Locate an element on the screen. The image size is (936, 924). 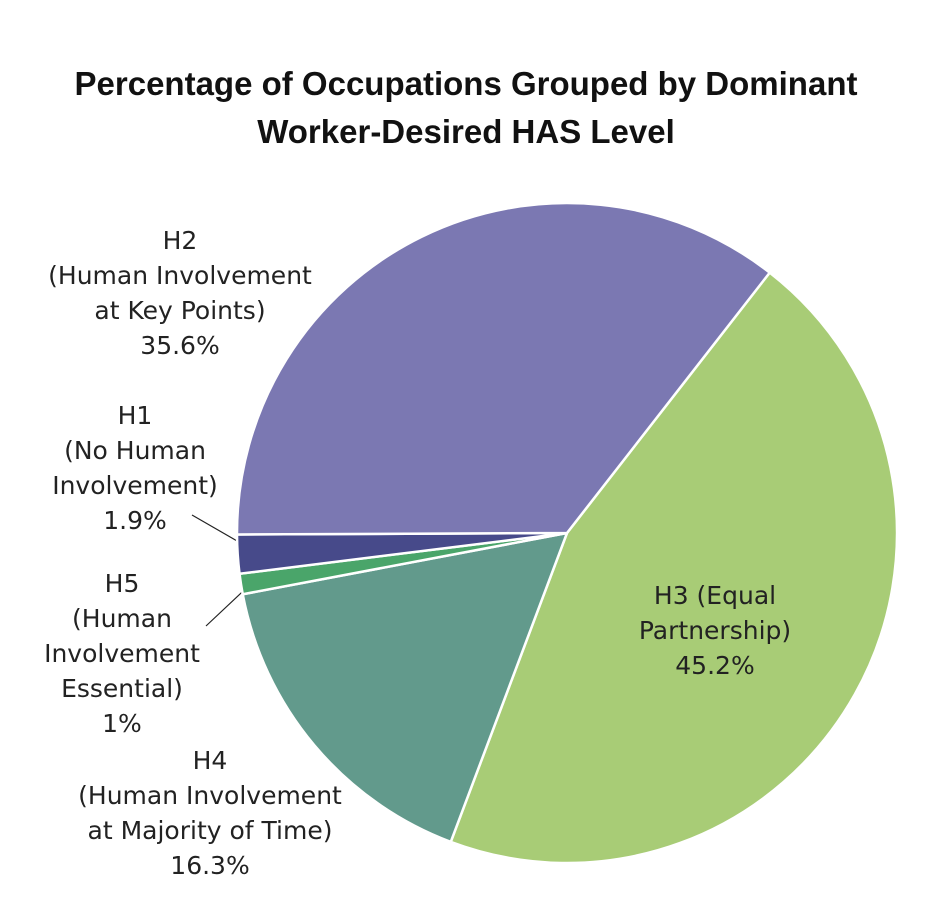
value-label: 1.9% is located at coordinates (135, 520).